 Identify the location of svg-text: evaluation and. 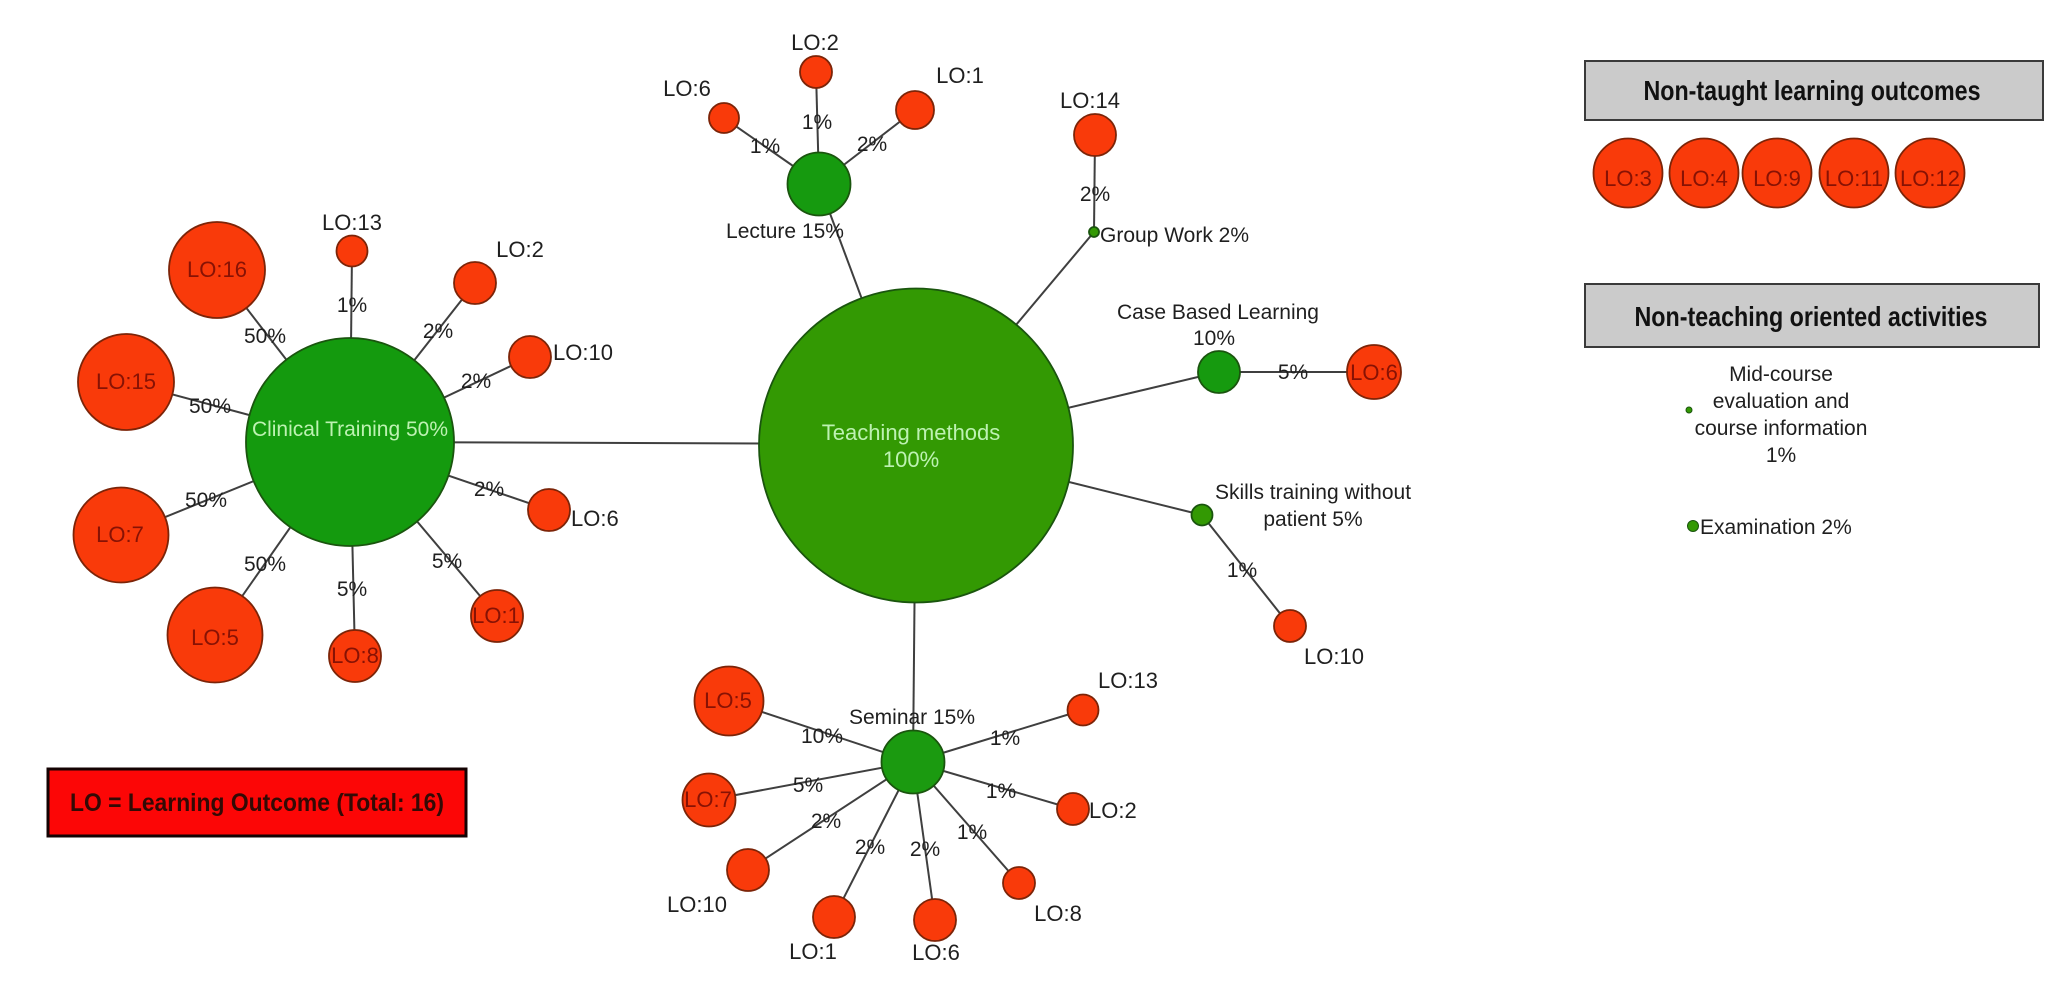
(1781, 401).